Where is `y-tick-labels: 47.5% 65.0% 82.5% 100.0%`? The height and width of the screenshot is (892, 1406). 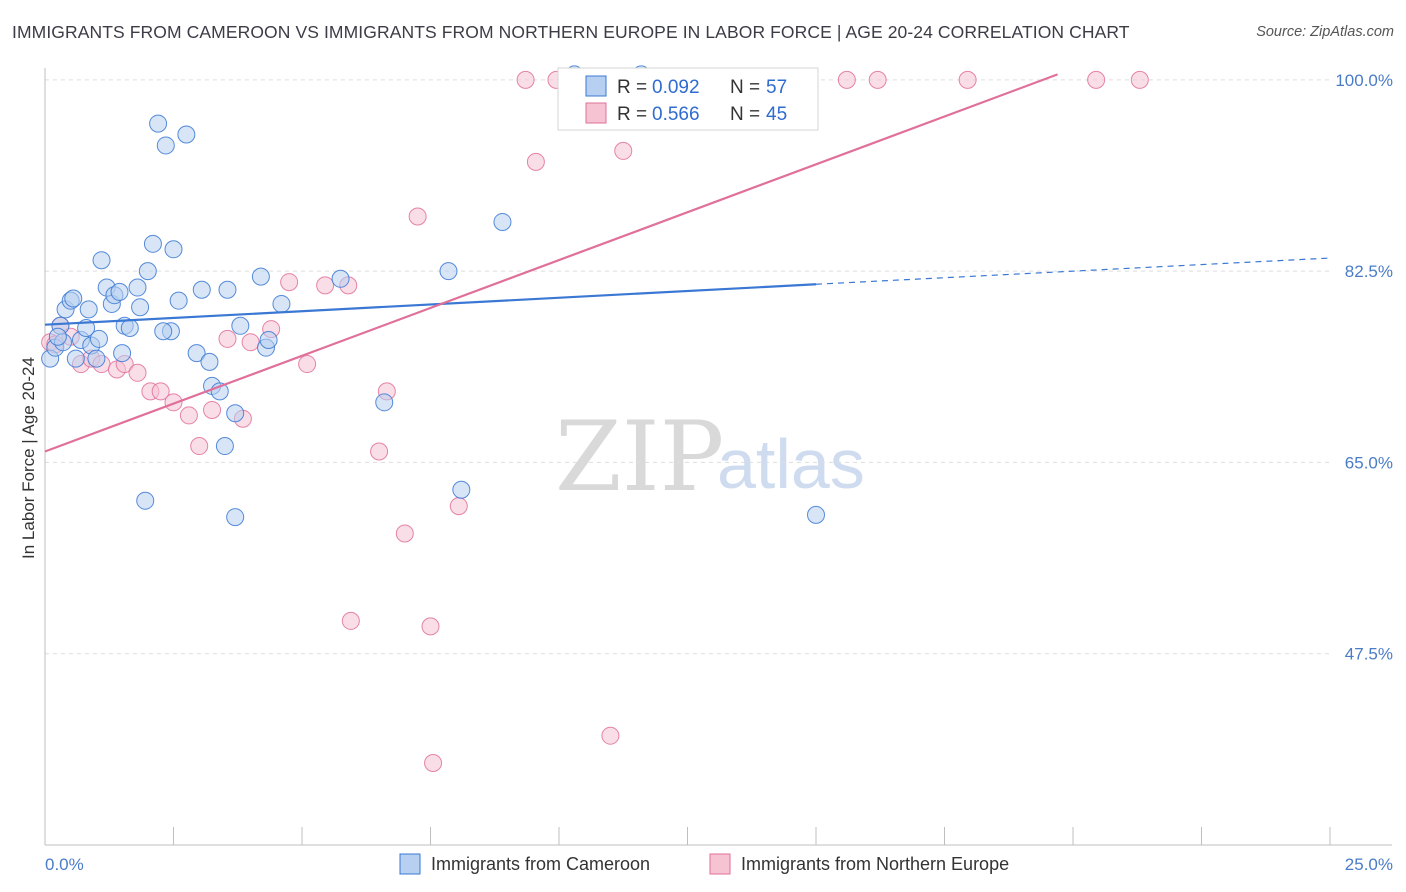 y-tick-labels: 47.5% 65.0% 82.5% 100.0% is located at coordinates (1364, 367).